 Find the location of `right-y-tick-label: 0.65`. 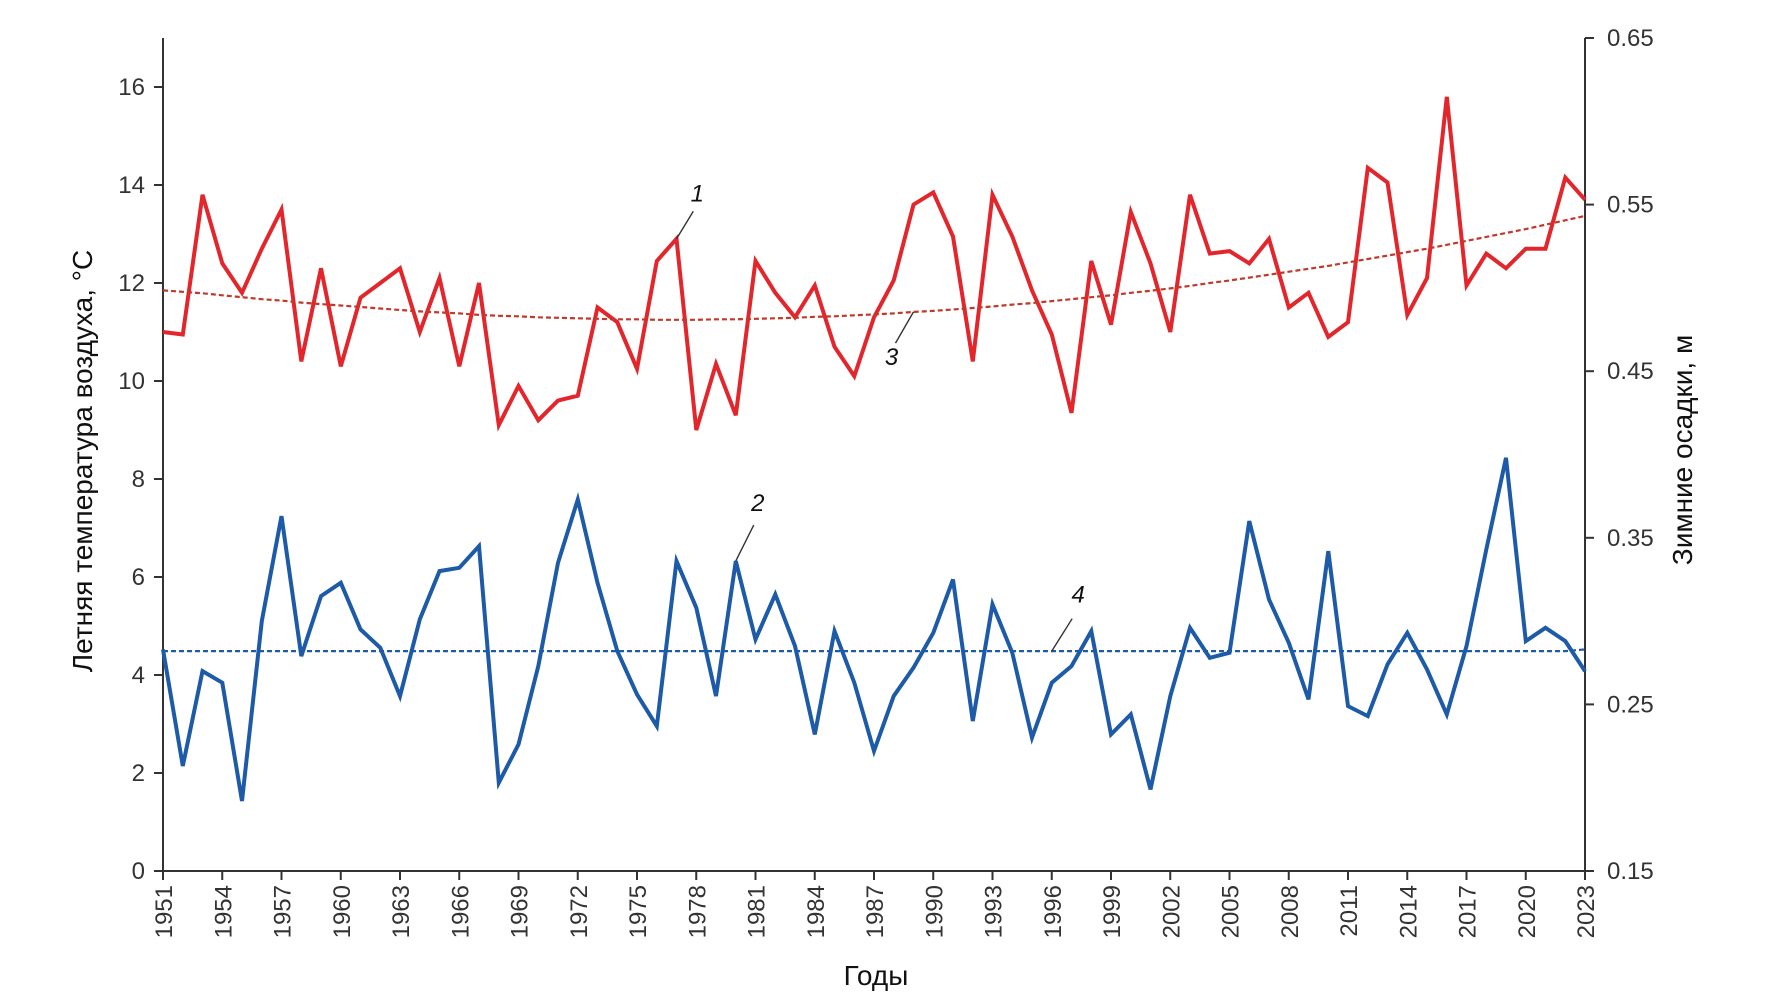

right-y-tick-label: 0.65 is located at coordinates (1630, 38).